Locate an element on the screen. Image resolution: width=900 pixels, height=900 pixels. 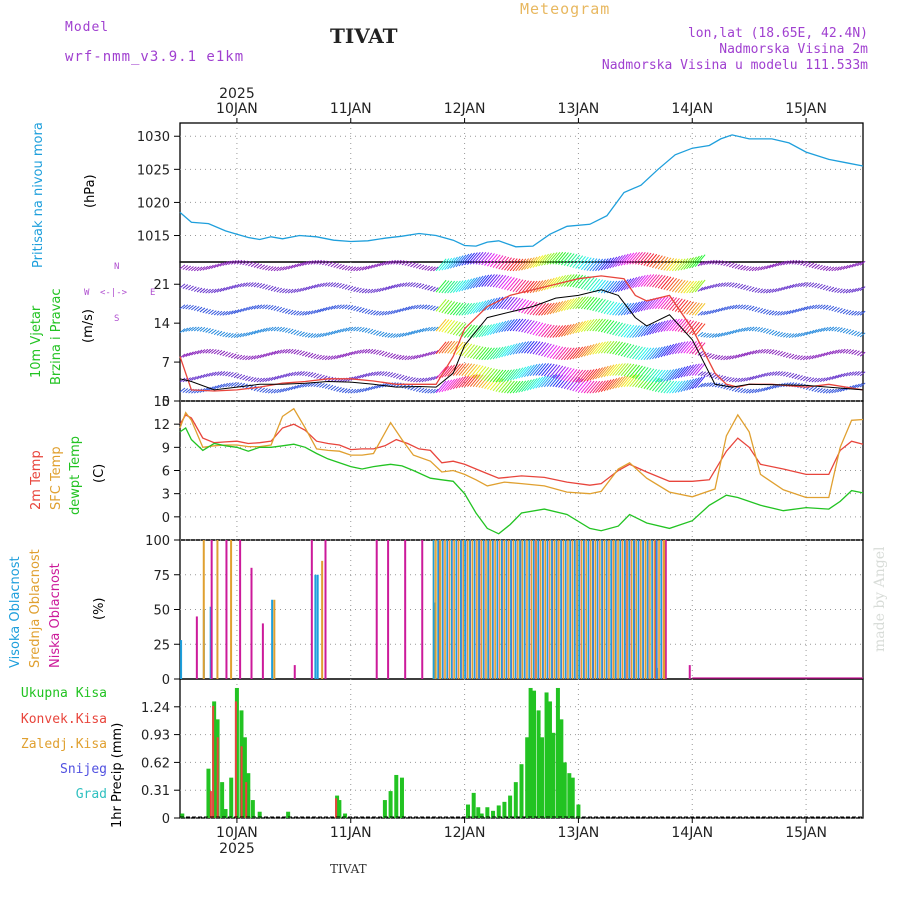
precip-legend-hail: Grad is located at coordinates (91, 794).